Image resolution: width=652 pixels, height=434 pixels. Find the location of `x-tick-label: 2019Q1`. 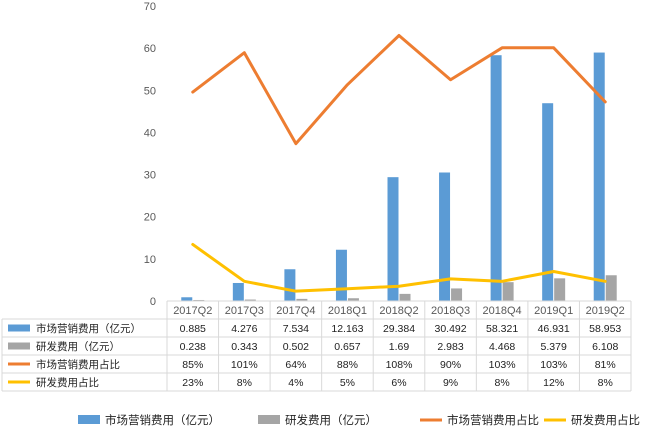

x-tick-label: 2019Q1 is located at coordinates (553, 311).